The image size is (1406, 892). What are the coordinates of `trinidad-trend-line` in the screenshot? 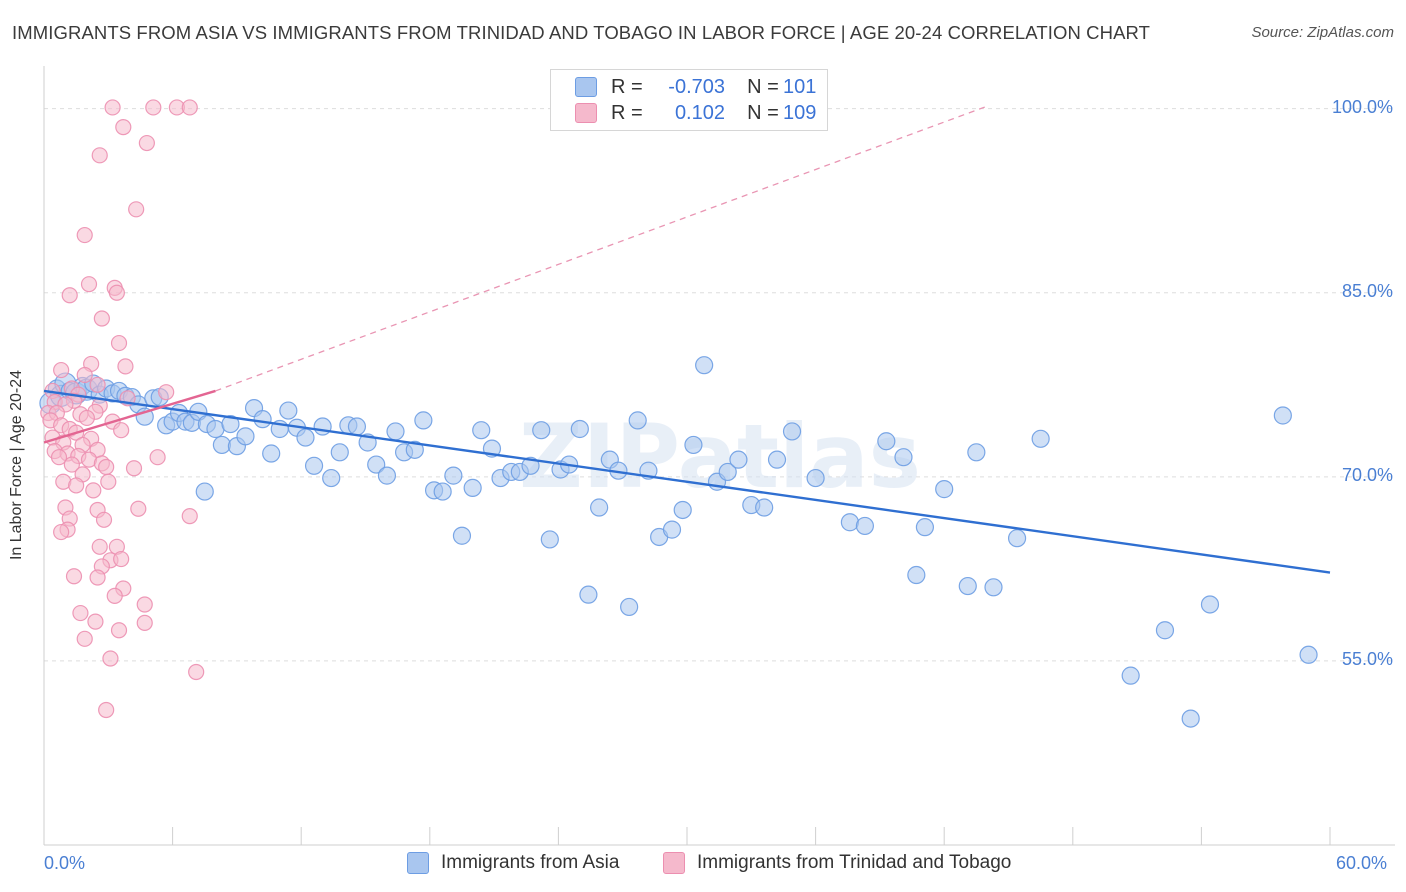 It's located at (129, 416).